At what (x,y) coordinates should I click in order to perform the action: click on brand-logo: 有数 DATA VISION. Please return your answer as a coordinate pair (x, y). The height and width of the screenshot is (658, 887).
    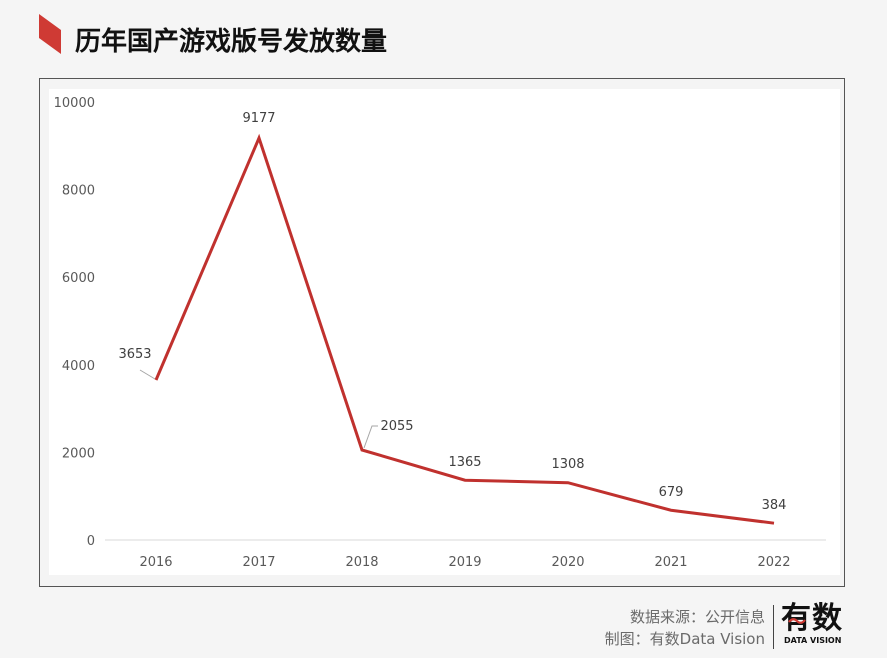
    Looking at the image, I should click on (814, 627).